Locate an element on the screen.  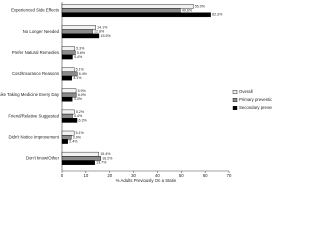
x-tick-label: 60 is located at coordinates (205, 175).